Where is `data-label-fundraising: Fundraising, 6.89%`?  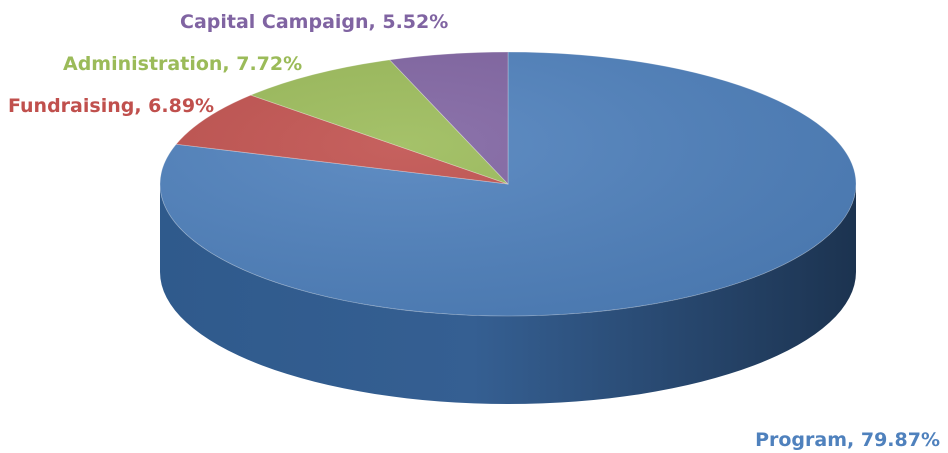 data-label-fundraising: Fundraising, 6.89% is located at coordinates (111, 106).